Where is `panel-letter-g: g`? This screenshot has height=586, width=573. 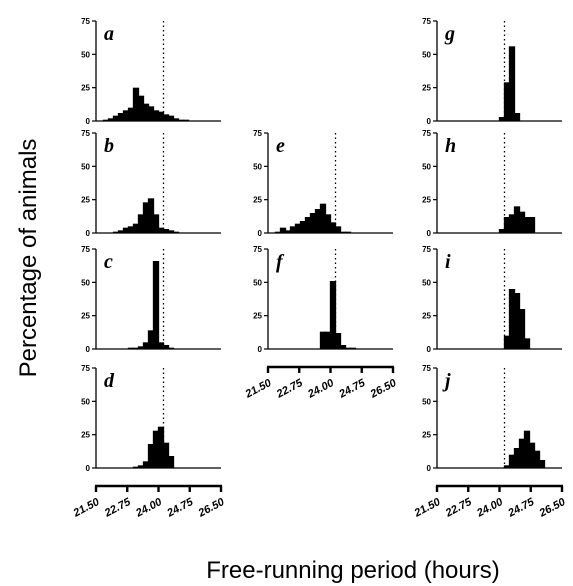 panel-letter-g: g is located at coordinates (449, 34).